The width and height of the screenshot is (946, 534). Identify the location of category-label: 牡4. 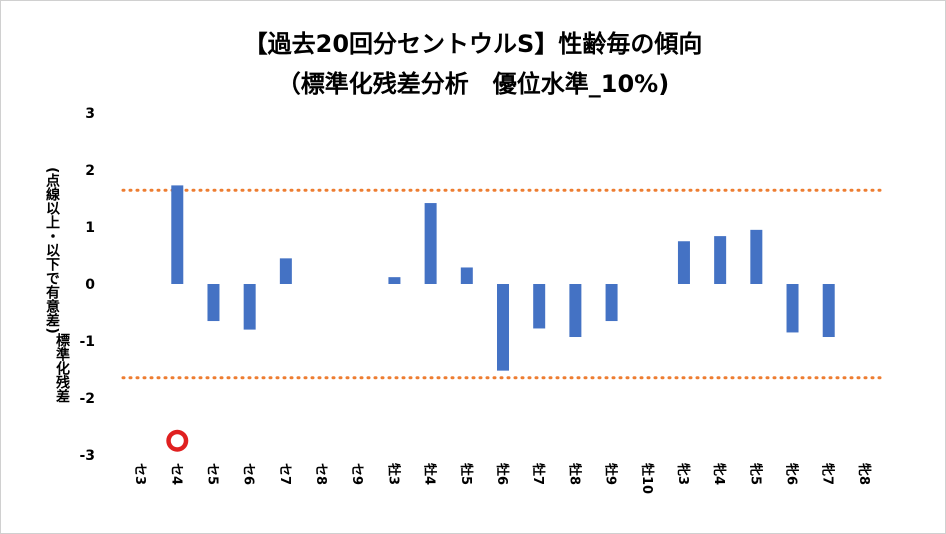
(430, 474).